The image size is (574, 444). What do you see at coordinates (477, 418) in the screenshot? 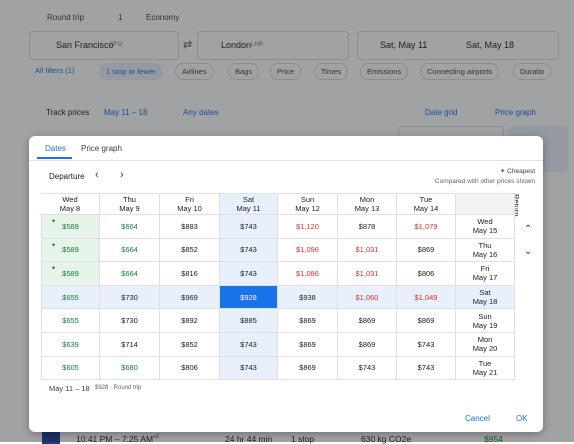
I see `cancel-button: Cancel` at bounding box center [477, 418].